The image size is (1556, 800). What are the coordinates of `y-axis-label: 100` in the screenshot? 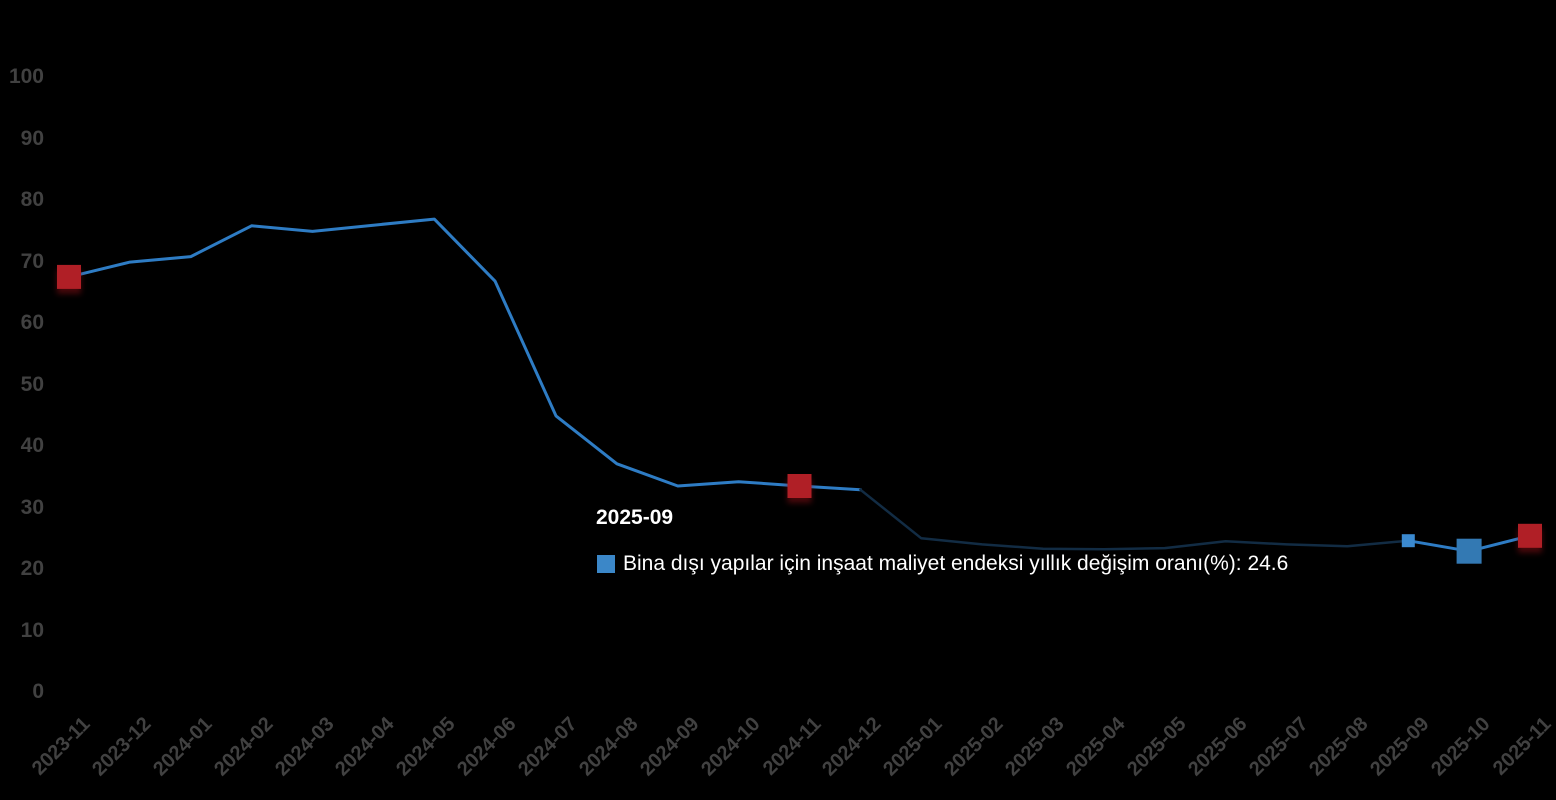 It's located at (26, 76).